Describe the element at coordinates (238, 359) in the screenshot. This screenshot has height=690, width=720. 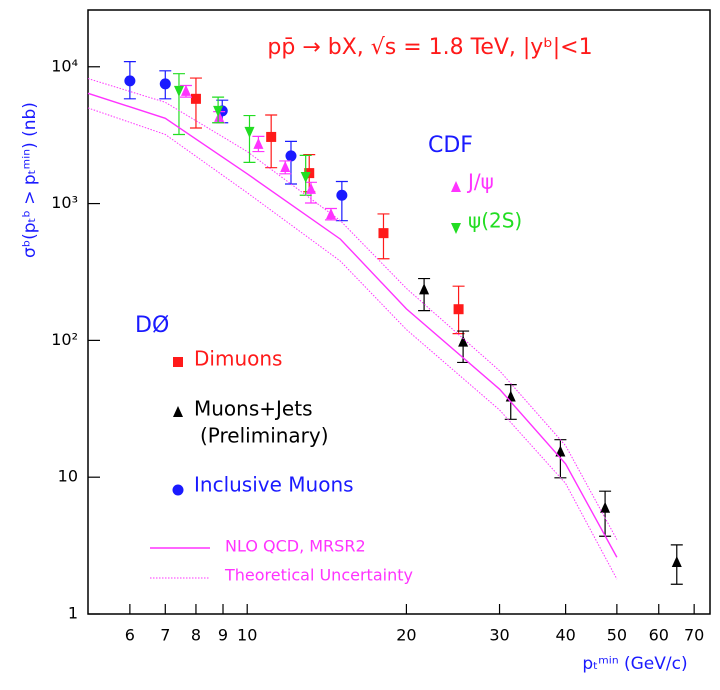
I see `legend-label: Dimuons` at that location.